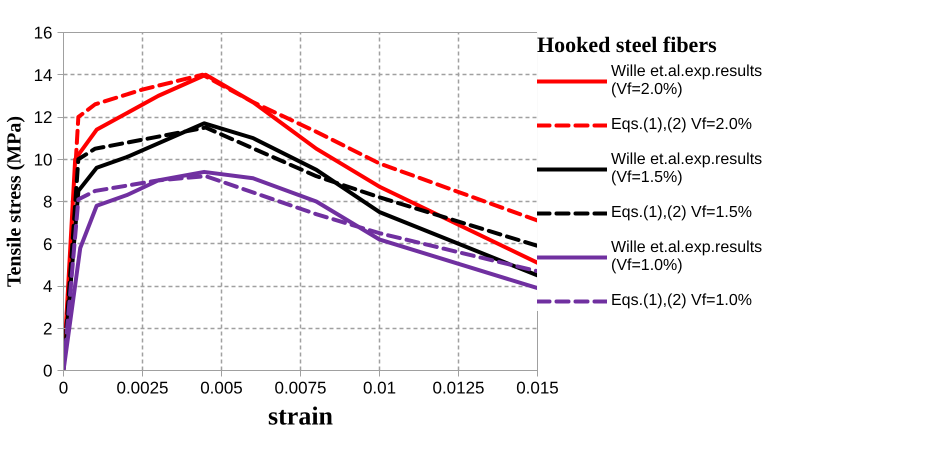 Image resolution: width=938 pixels, height=465 pixels. I want to click on y-axis-title: Tensile stress (MPa), so click(15, 202).